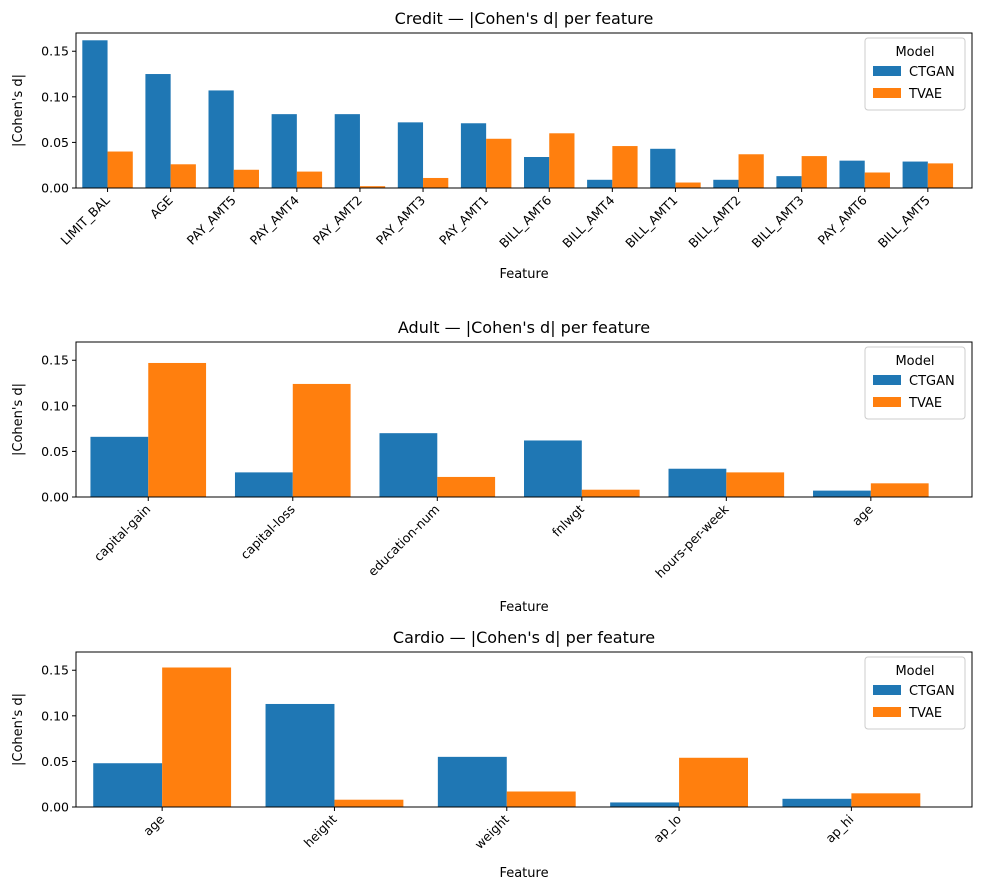 Image resolution: width=981 pixels, height=889 pixels. What do you see at coordinates (161, 206) in the screenshot?
I see `x-tick-label: AGE` at bounding box center [161, 206].